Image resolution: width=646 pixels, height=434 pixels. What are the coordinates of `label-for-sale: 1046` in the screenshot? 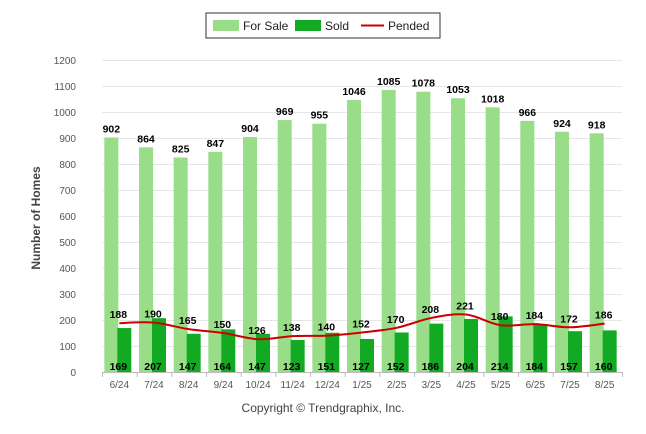 It's located at (354, 92).